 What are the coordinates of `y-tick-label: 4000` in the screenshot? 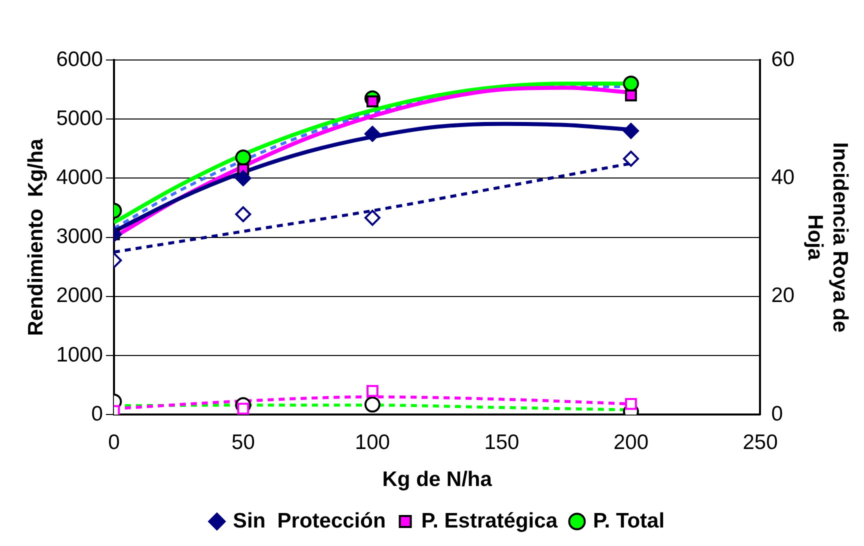 It's located at (79, 177).